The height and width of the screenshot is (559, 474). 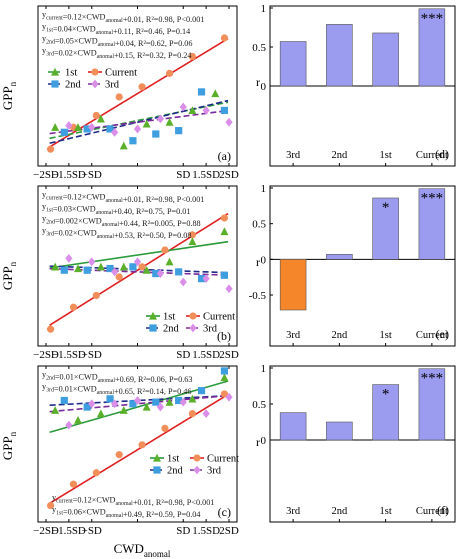 I want to click on r-axis-label: r, so click(x=258, y=82).